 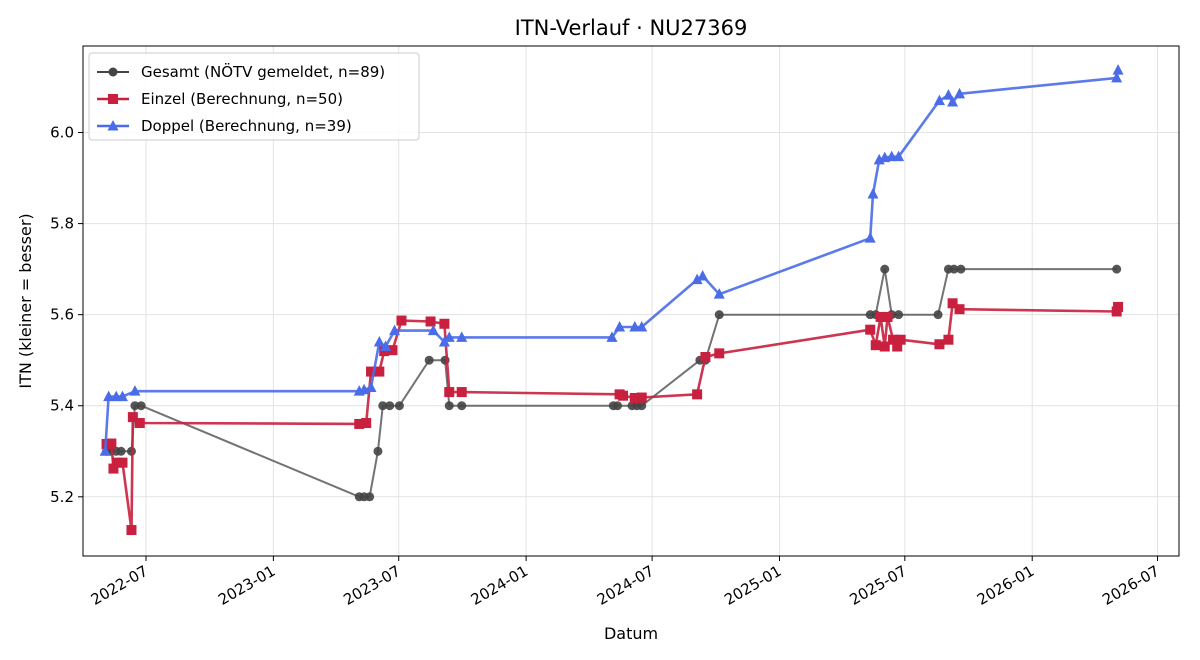 I want to click on legend-marker-doppel, so click(x=113, y=125).